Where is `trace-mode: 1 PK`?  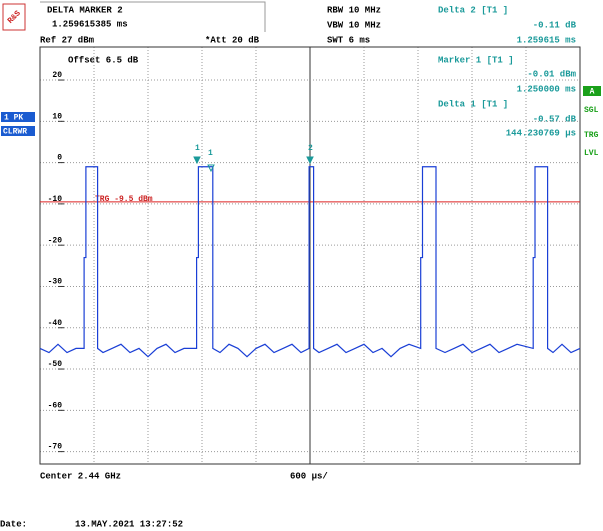 trace-mode: 1 PK is located at coordinates (13, 118).